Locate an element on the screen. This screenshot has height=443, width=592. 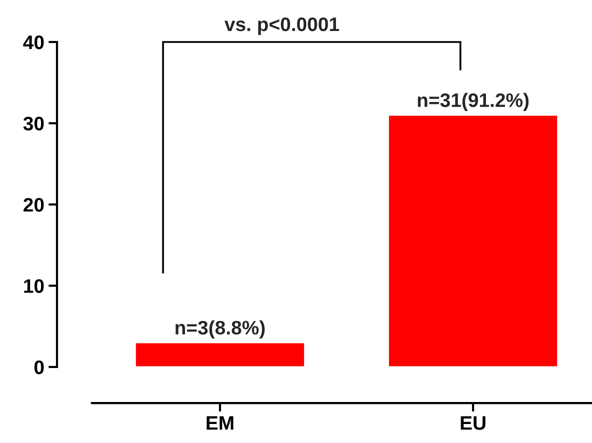
y-tick-label: 10 is located at coordinates (34, 286).